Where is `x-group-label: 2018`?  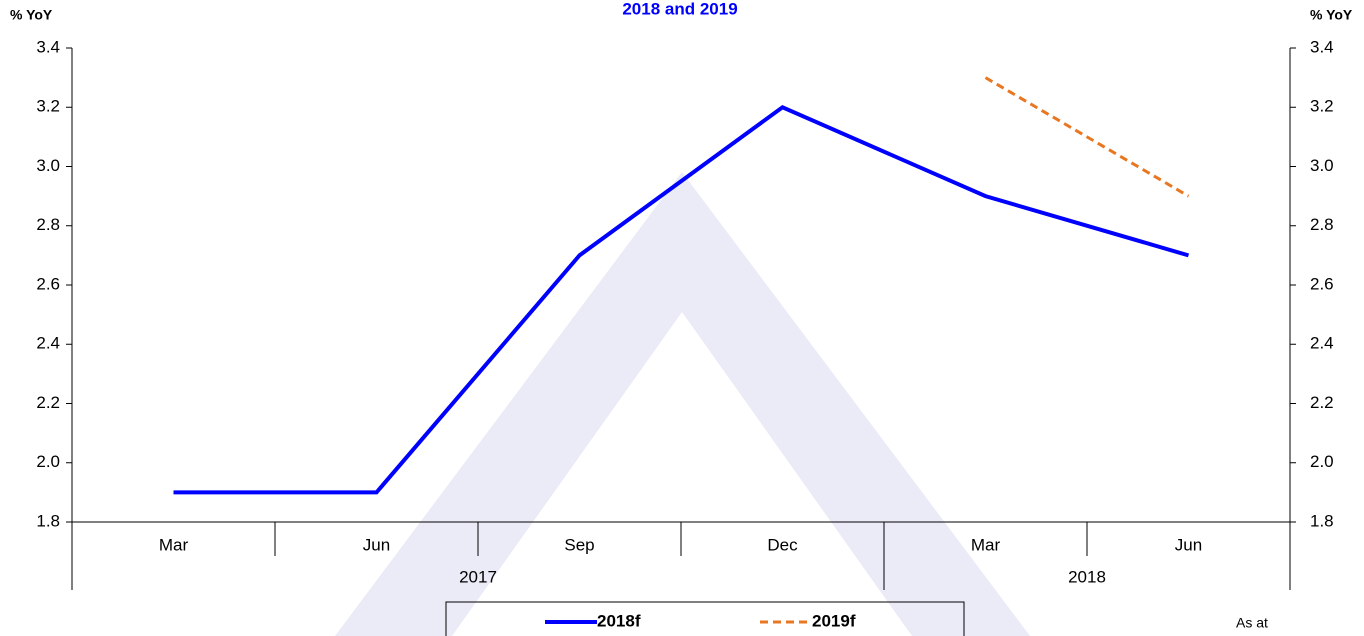
x-group-label: 2018 is located at coordinates (1087, 576).